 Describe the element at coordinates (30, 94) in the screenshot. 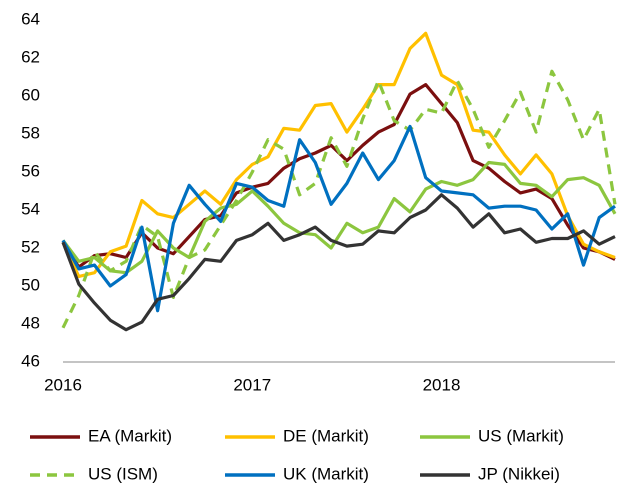

I see `y-tick-label: 60` at that location.